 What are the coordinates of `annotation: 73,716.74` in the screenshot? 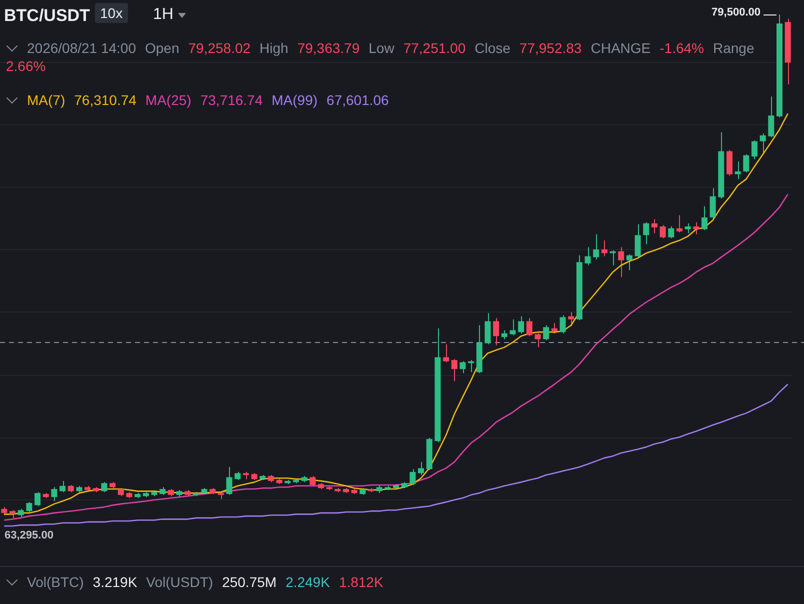 It's located at (231, 100).